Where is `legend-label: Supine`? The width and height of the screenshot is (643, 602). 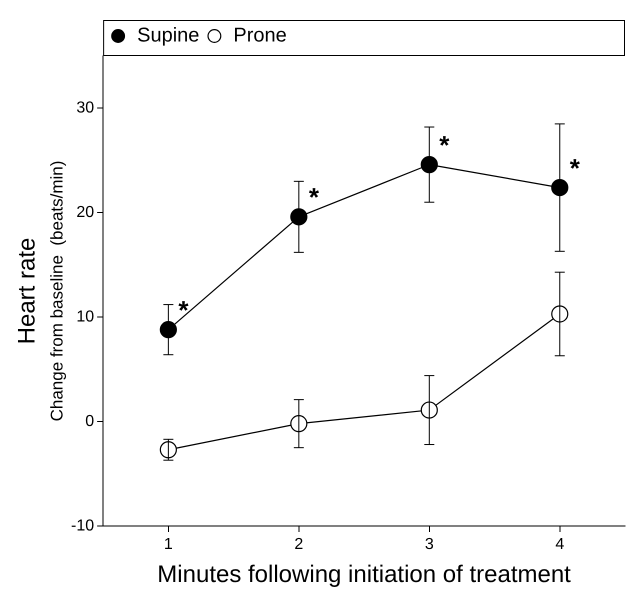
legend-label: Supine is located at coordinates (168, 35).